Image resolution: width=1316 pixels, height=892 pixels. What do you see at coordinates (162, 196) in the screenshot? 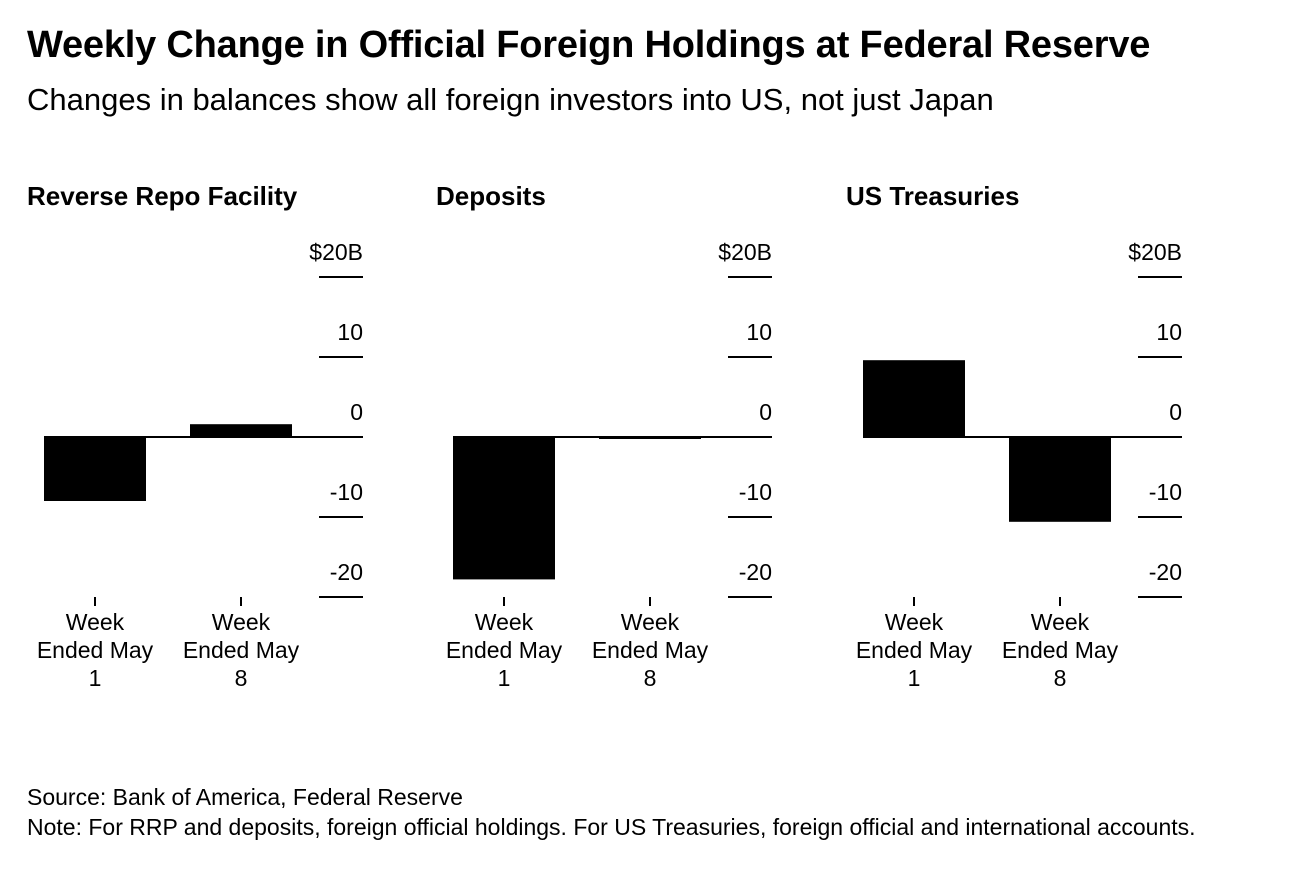
I see `panel-title: Reverse Repo Facility` at bounding box center [162, 196].